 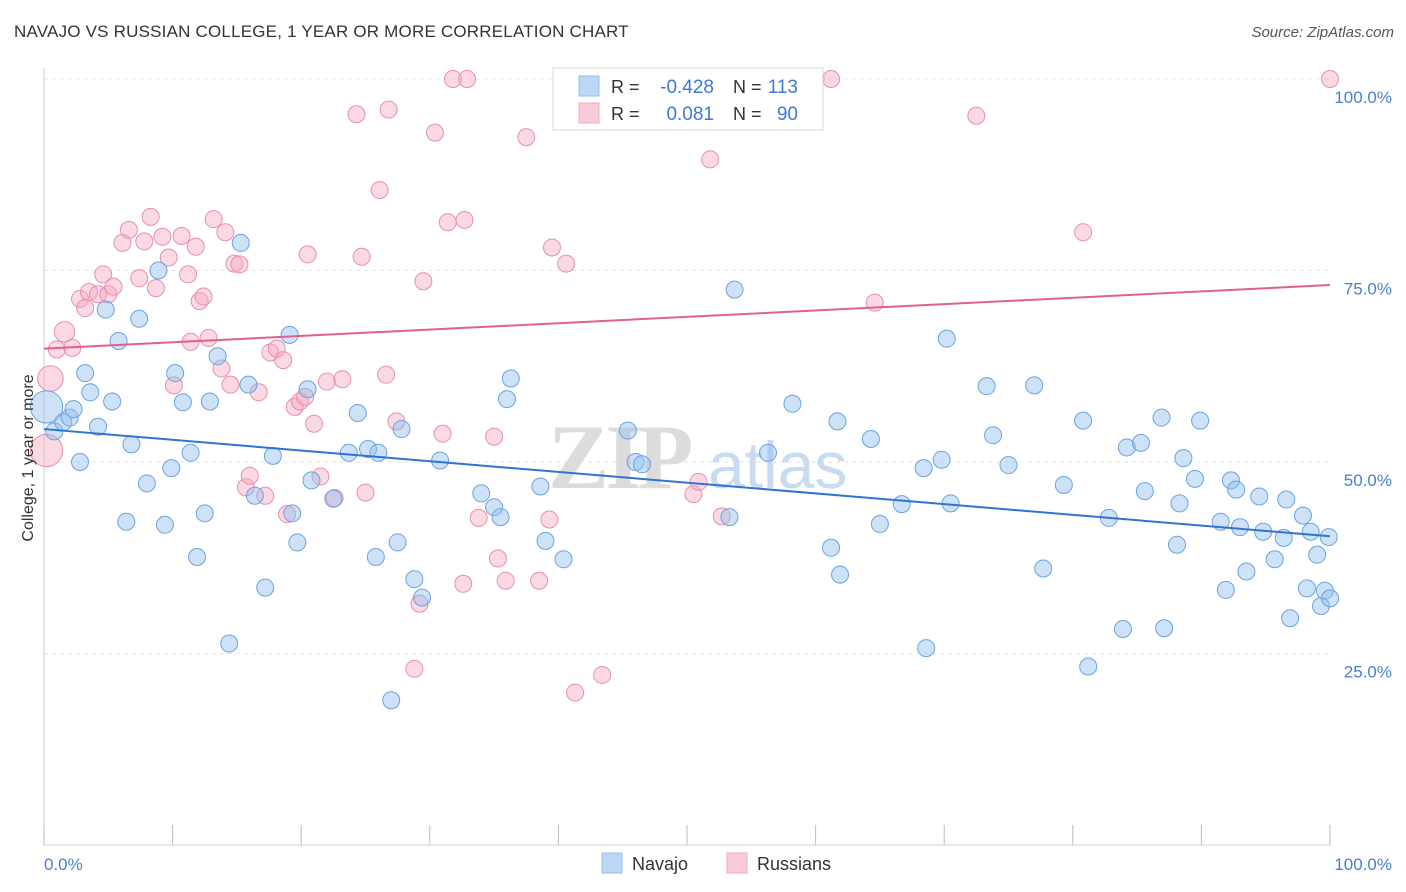 What do you see at coordinates (1368, 289) in the screenshot?
I see `y-tick-label: 75.0%` at bounding box center [1368, 289].